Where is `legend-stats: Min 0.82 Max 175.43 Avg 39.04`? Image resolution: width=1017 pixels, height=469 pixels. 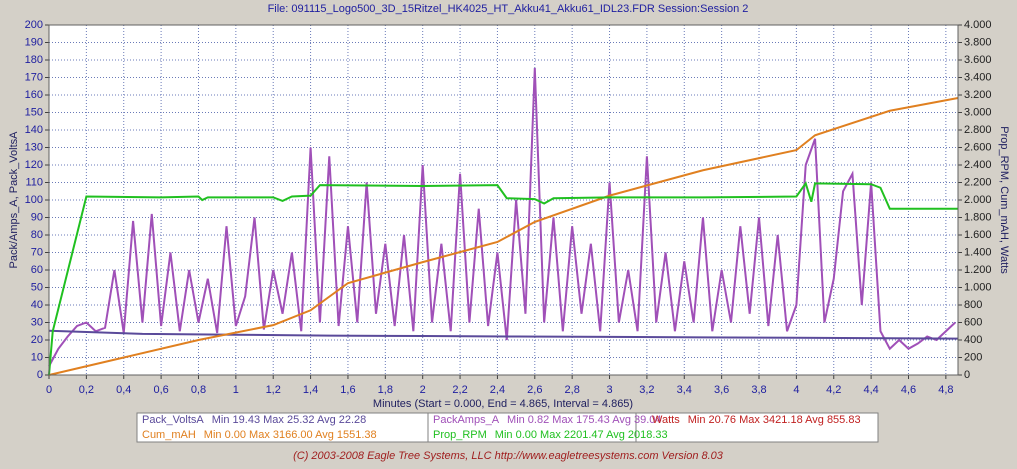 legend-stats: Min 0.82 Max 175.43 Avg 39.04 is located at coordinates (584, 420).